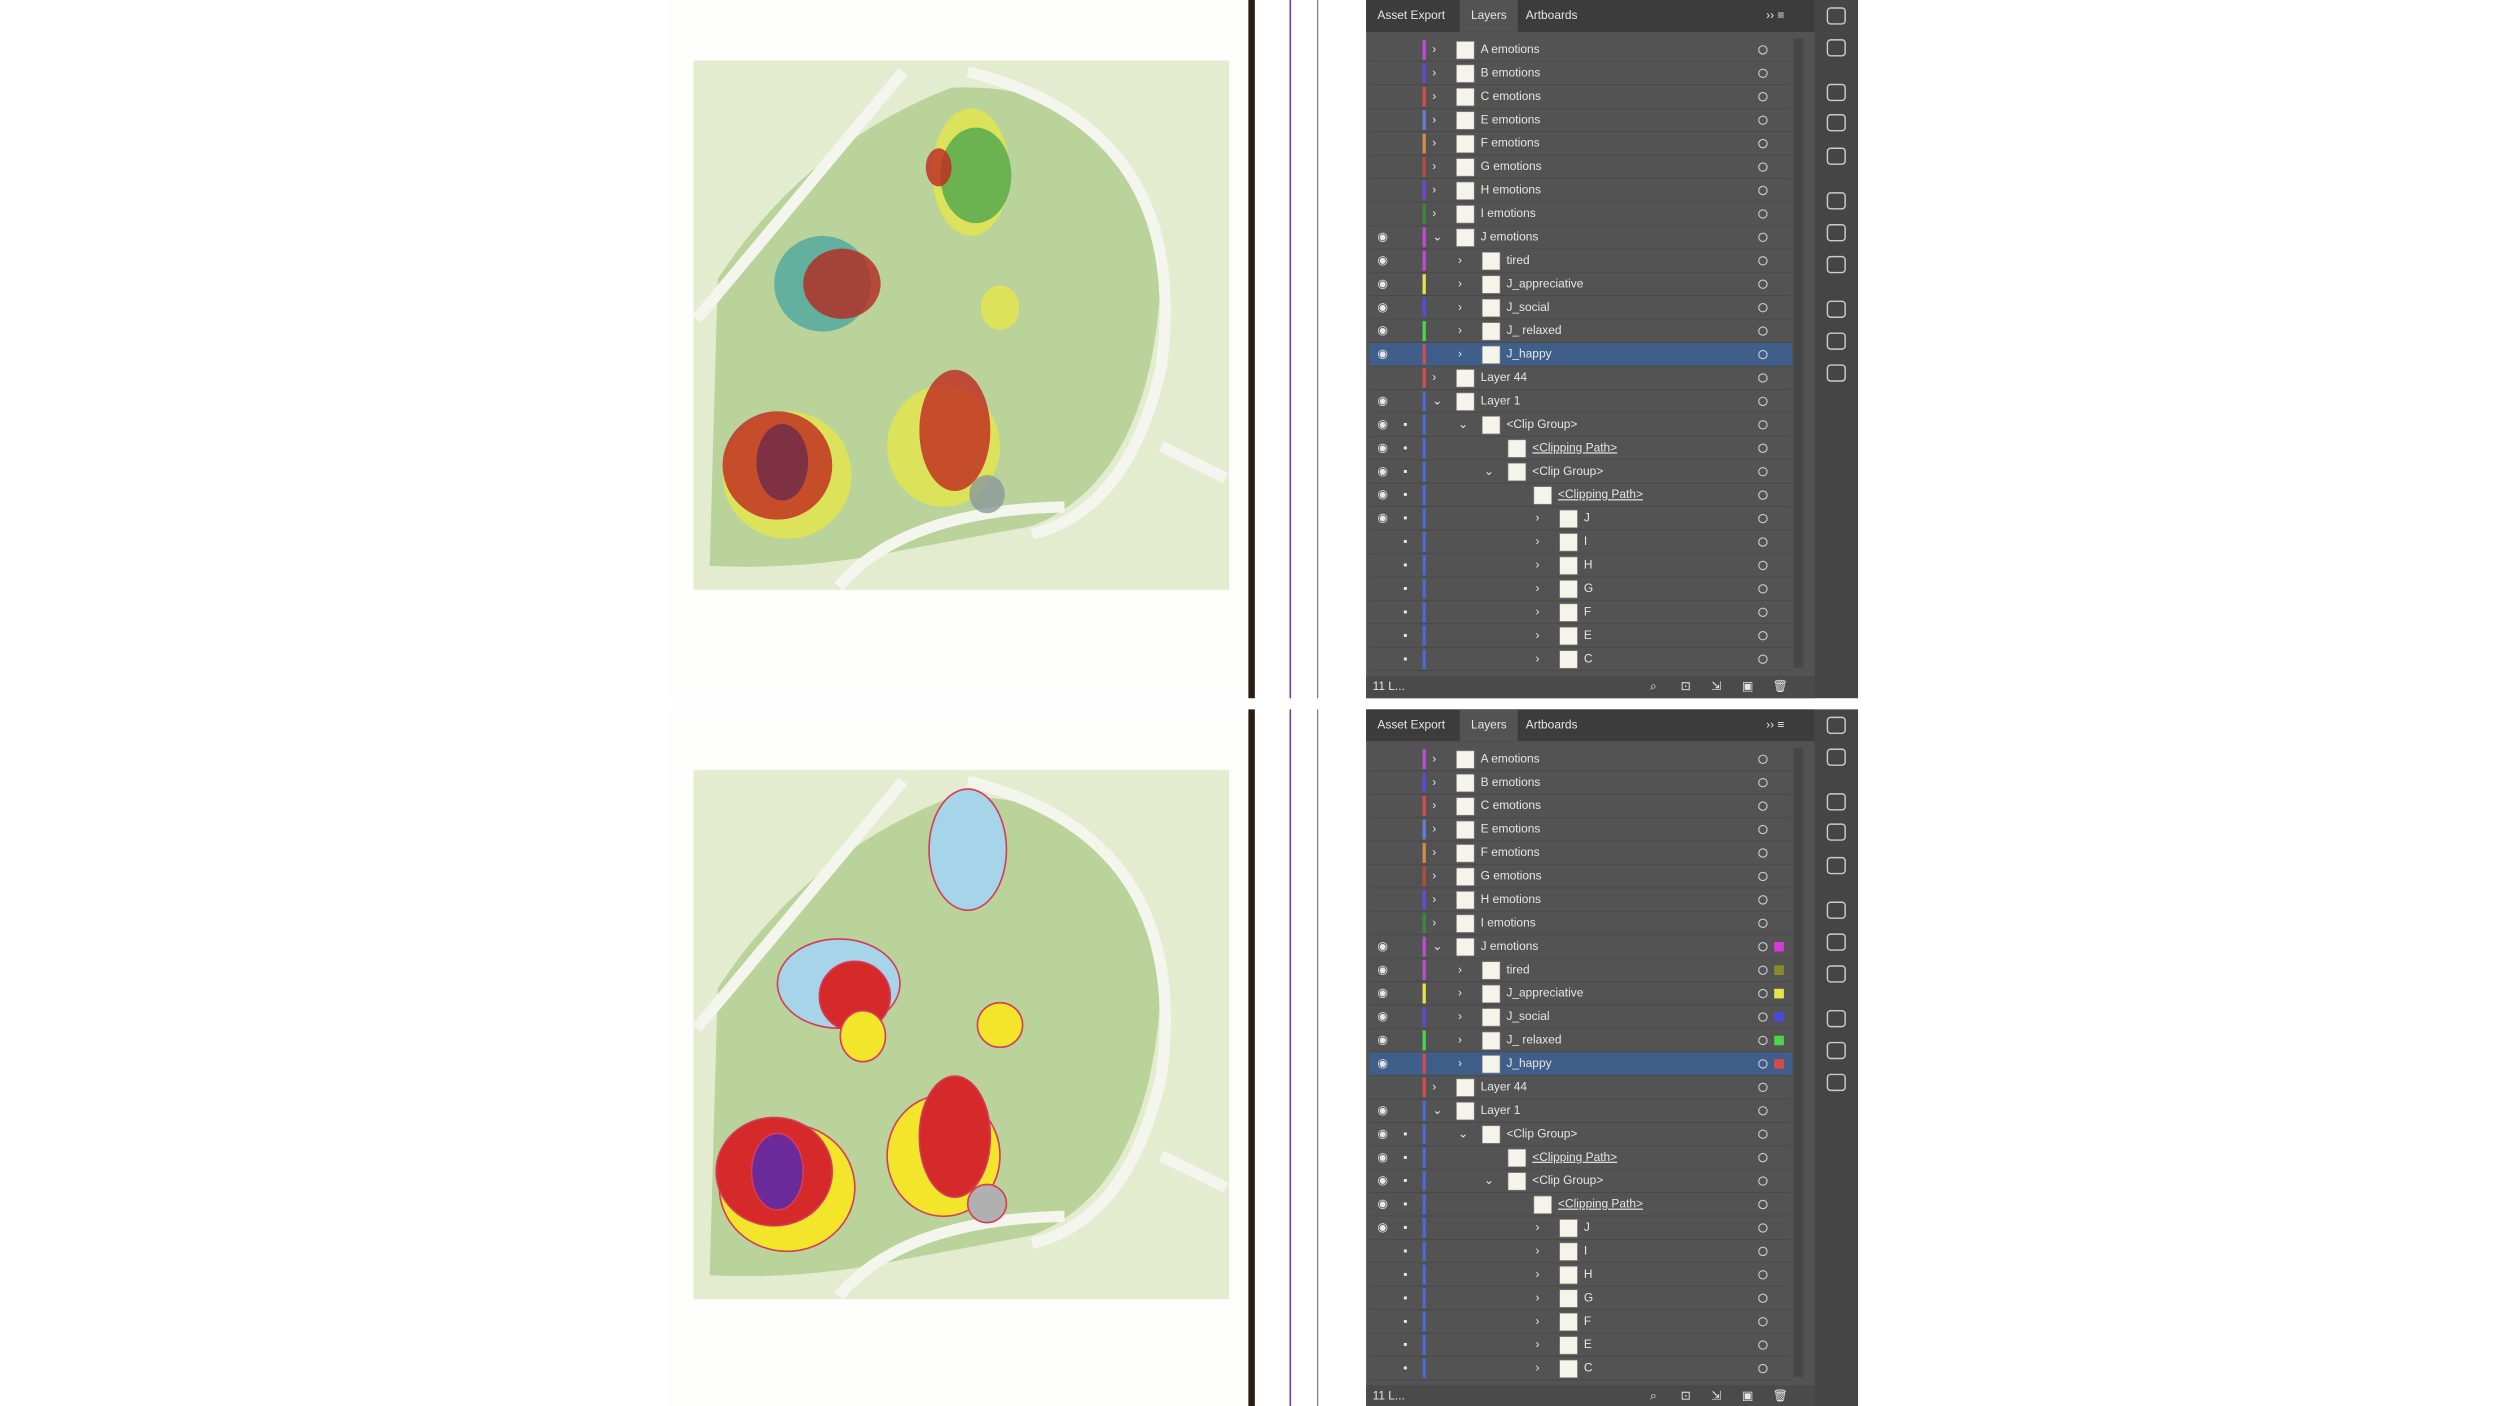 This screenshot has width=2500, height=1406. I want to click on layer-name: I emotions, so click(1508, 213).